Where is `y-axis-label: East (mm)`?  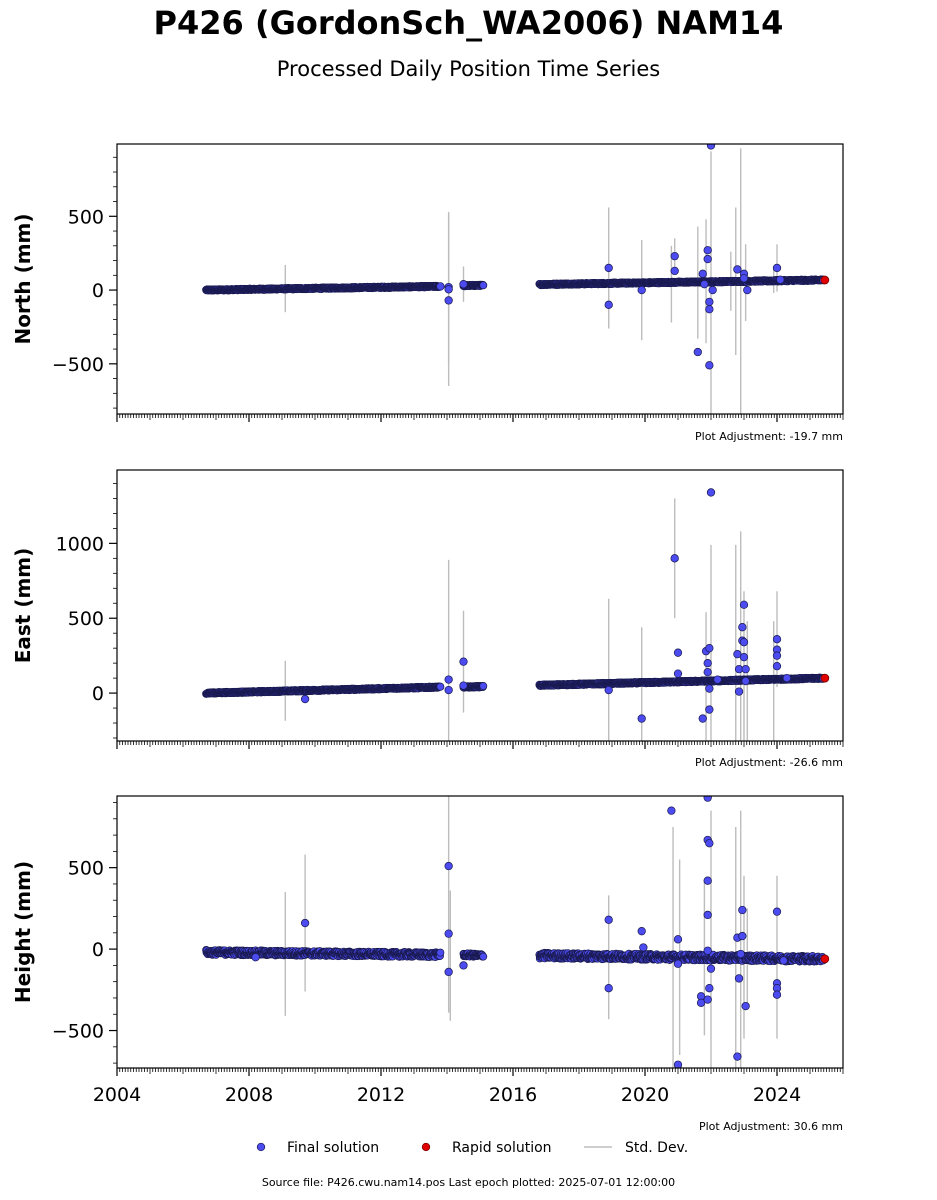 y-axis-label: East (mm) is located at coordinates (23, 606).